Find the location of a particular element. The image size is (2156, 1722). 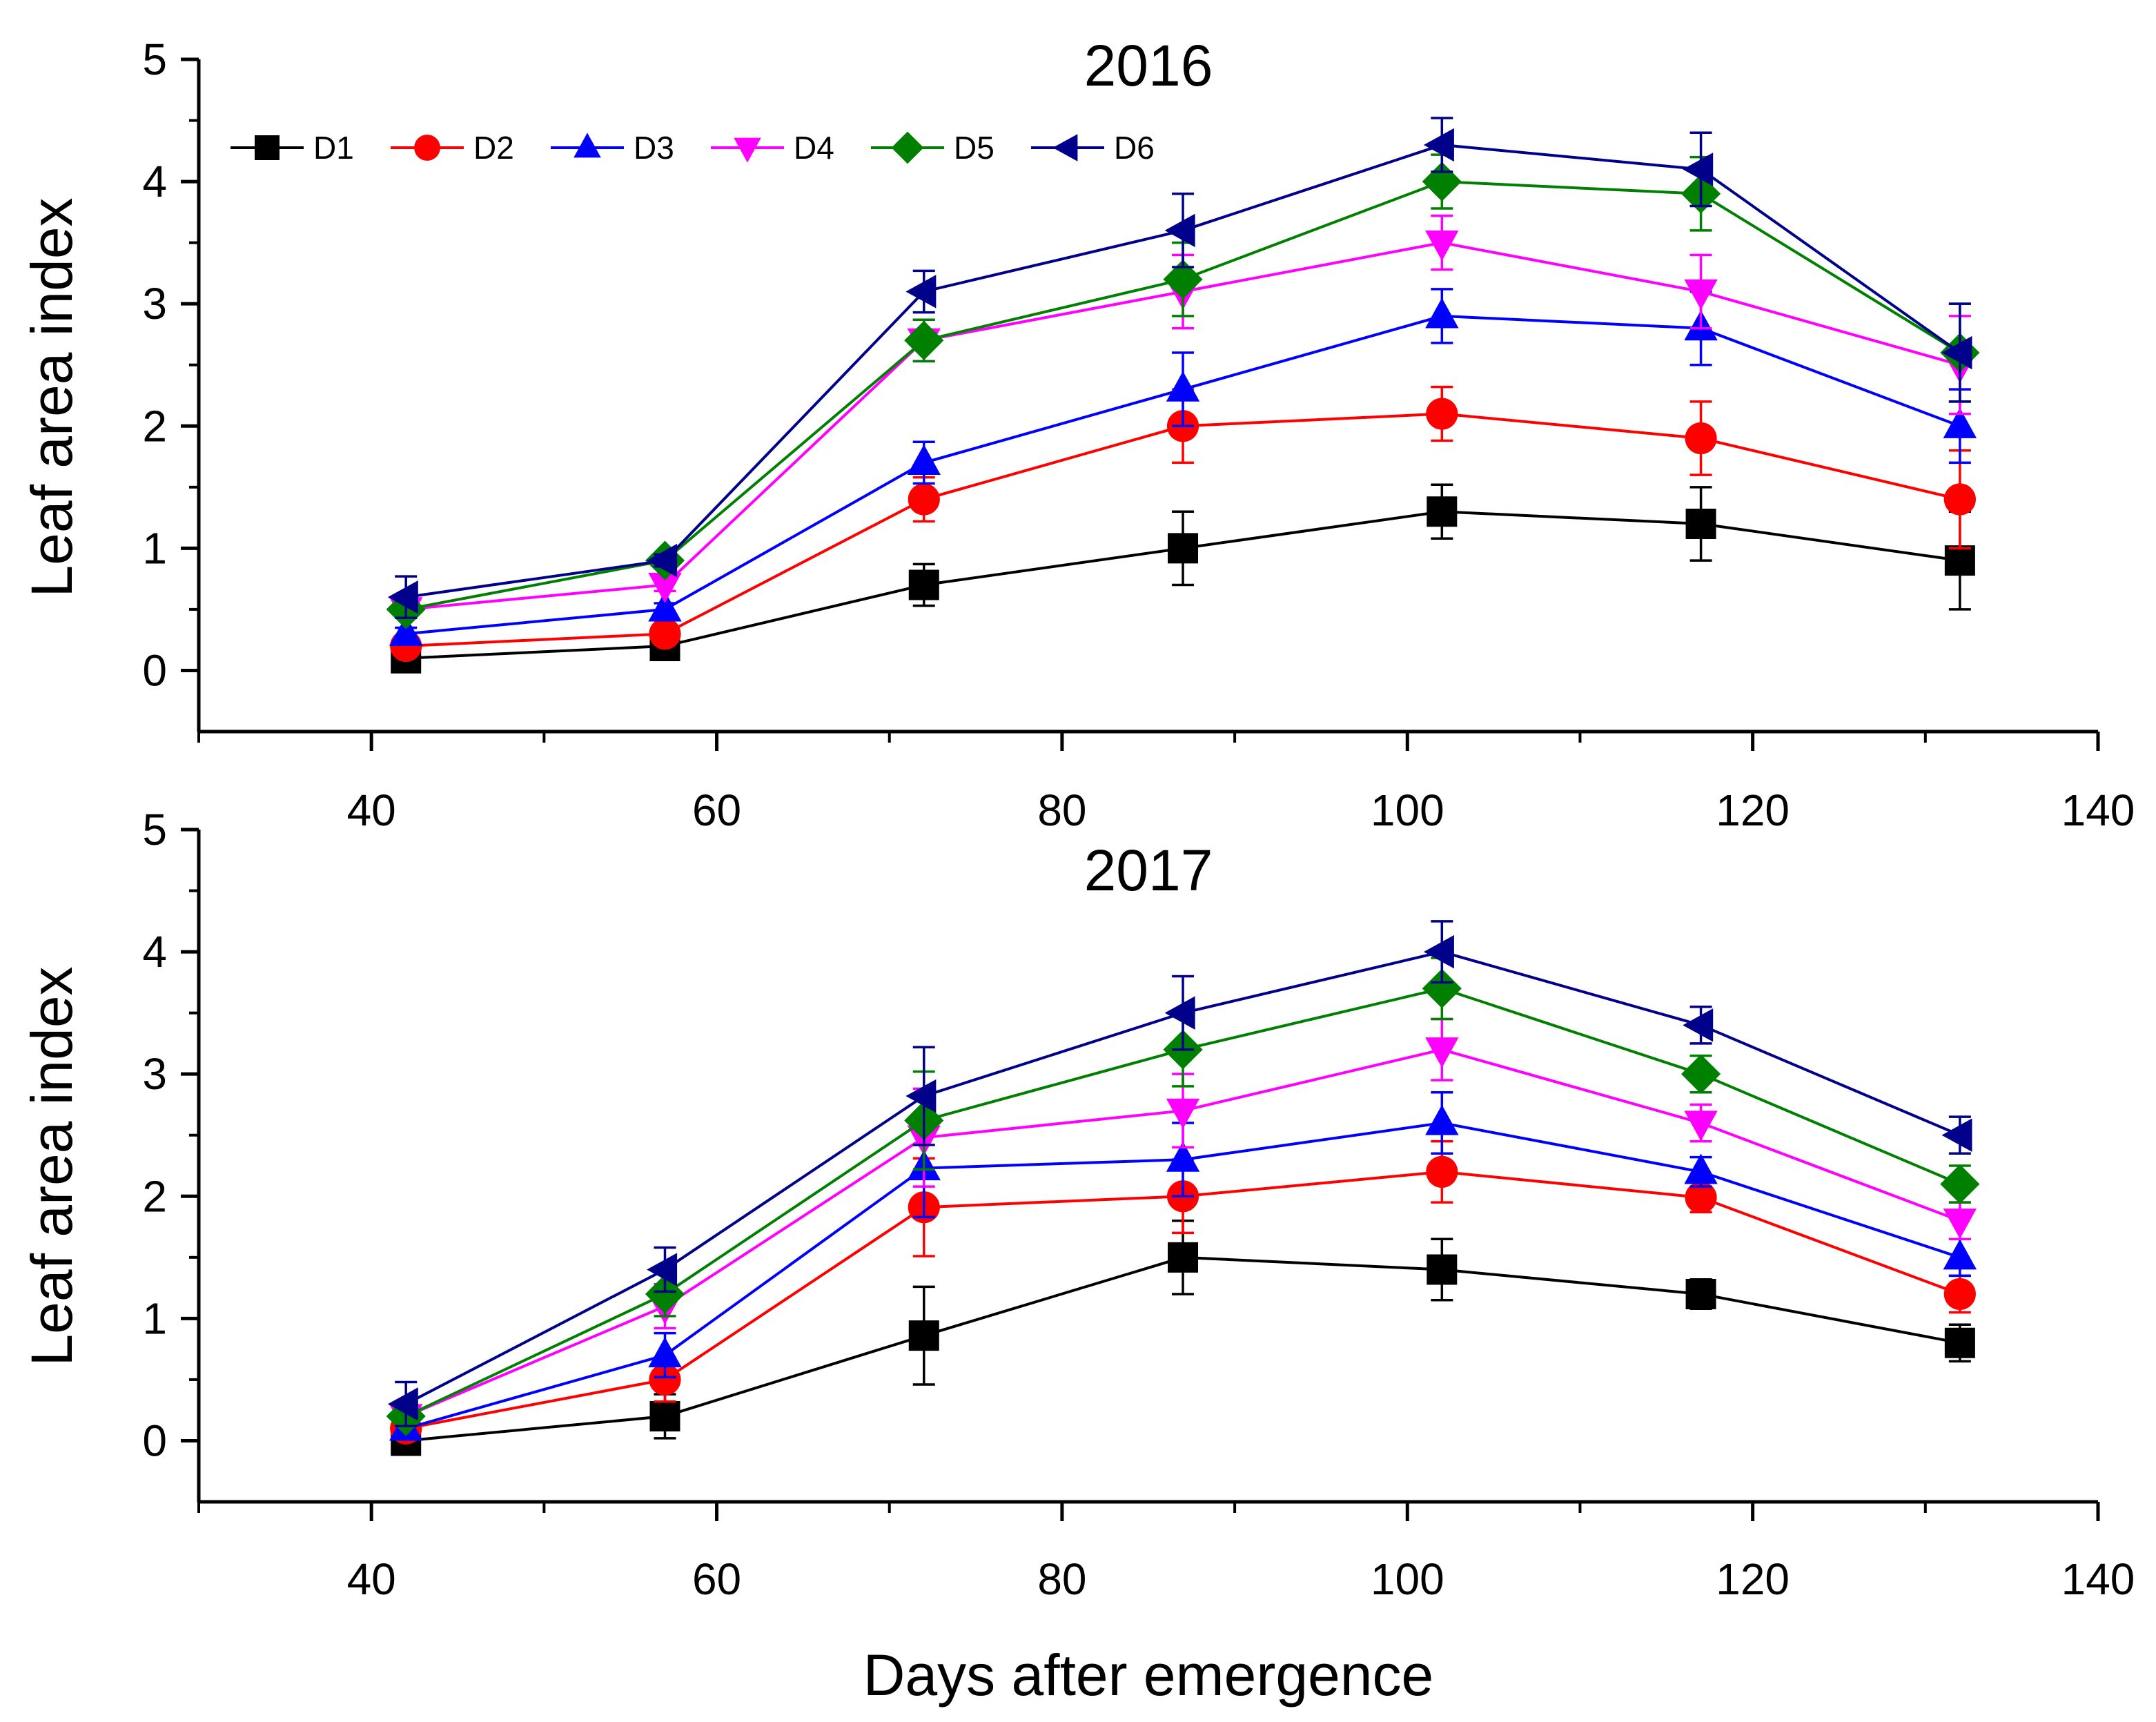

legend-item-d4: D4 is located at coordinates (772, 148).